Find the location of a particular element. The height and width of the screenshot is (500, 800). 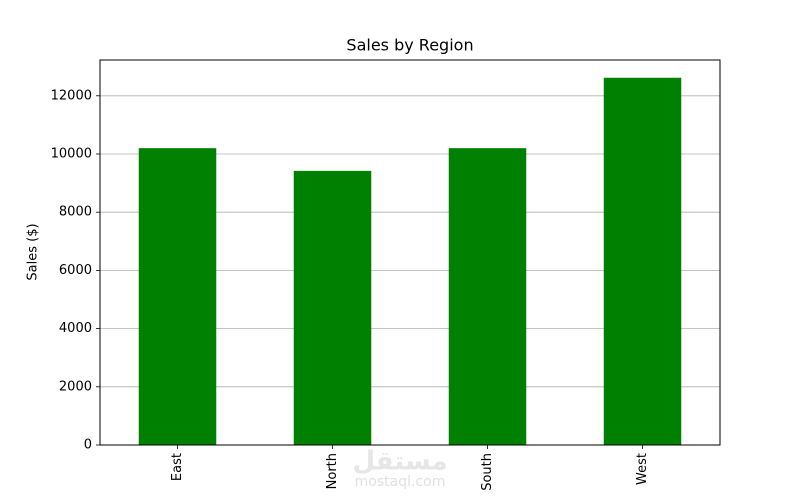

x-tick-label: South is located at coordinates (487, 472).